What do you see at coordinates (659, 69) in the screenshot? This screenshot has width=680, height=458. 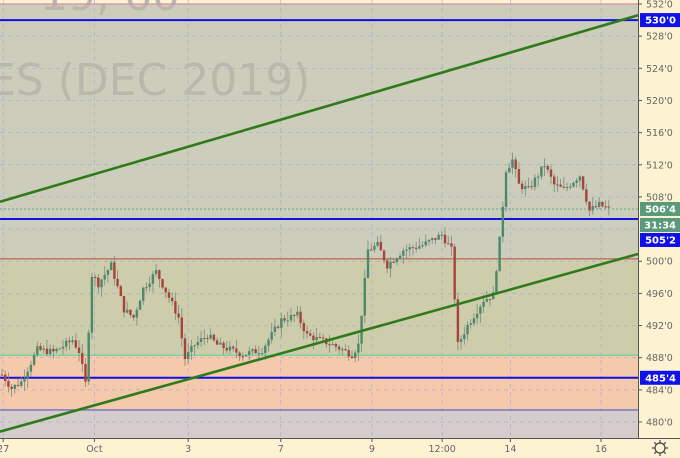 I see `y-tick-label: 524'0` at bounding box center [659, 69].